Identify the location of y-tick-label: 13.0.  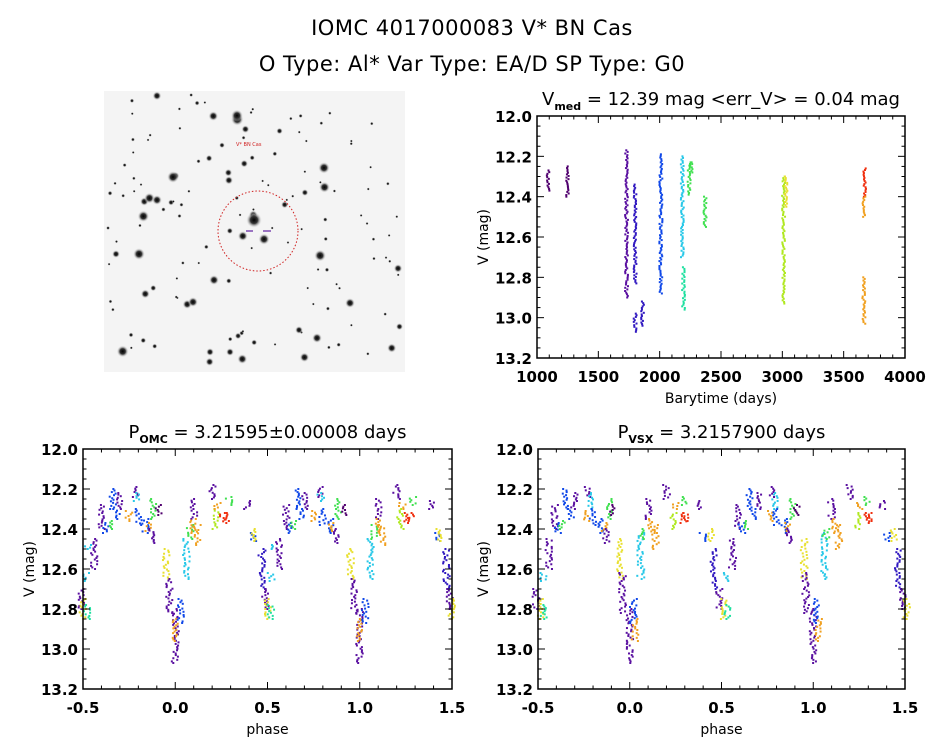
(514, 650).